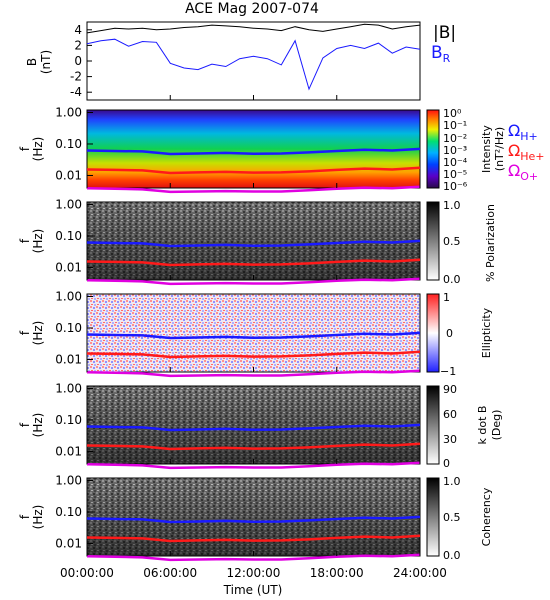  I want to click on cb-tick: −1, so click(448, 371).